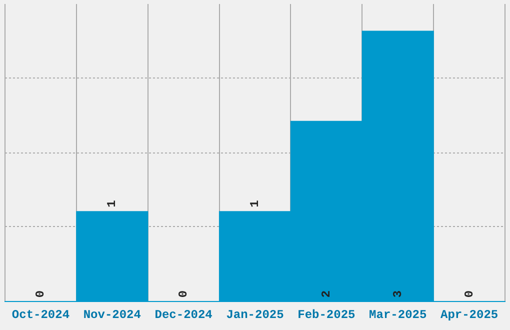 This screenshot has height=330, width=510. I want to click on x-tick-label: Mar-2025, so click(398, 315).